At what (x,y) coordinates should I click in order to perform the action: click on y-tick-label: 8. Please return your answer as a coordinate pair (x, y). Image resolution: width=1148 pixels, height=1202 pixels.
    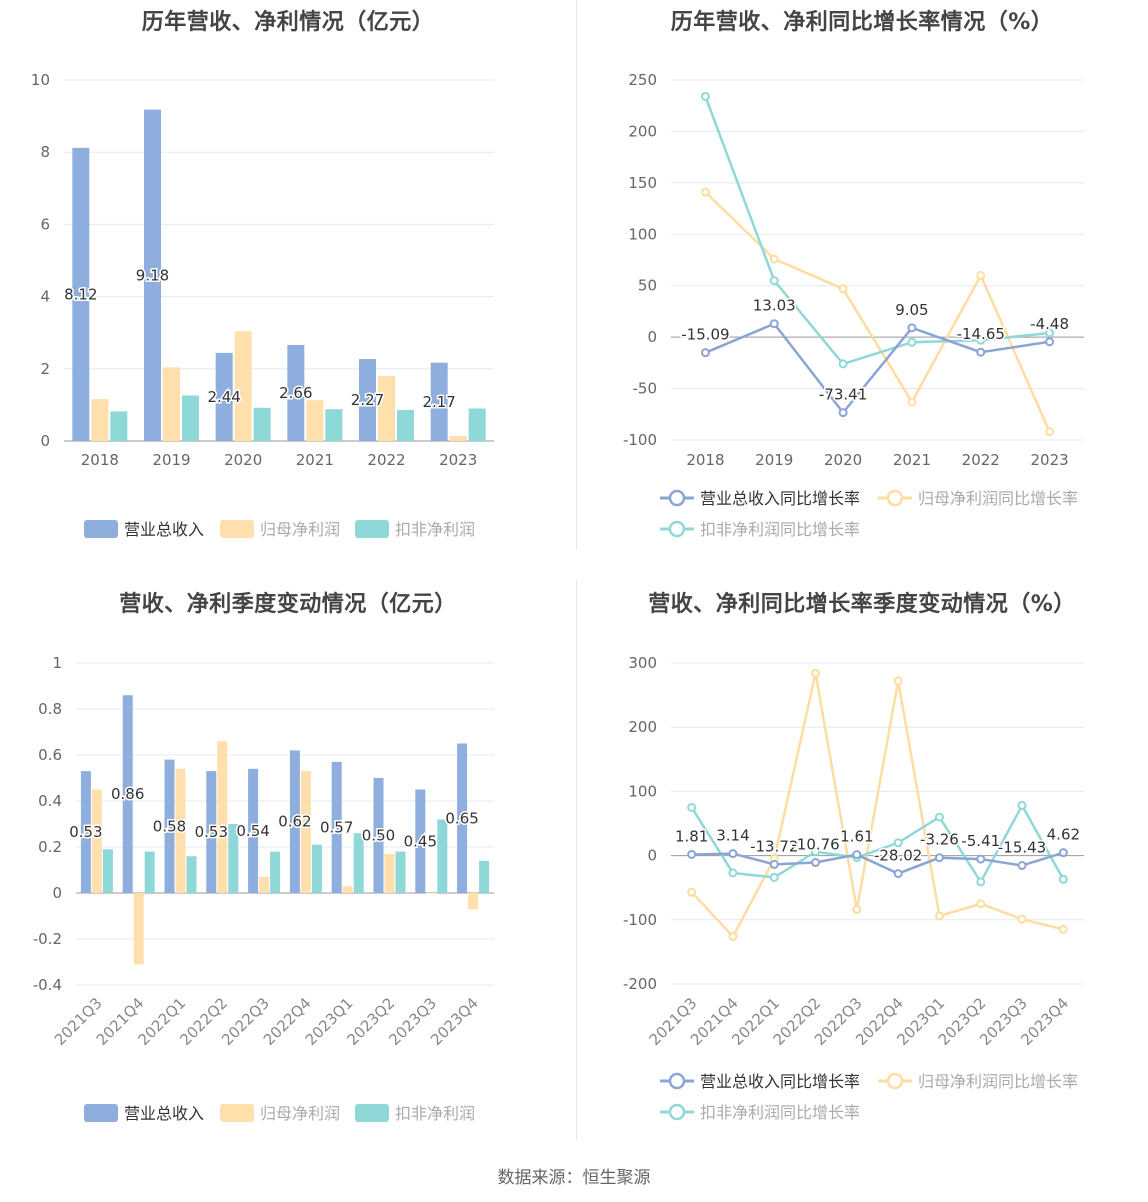
    Looking at the image, I should click on (45, 152).